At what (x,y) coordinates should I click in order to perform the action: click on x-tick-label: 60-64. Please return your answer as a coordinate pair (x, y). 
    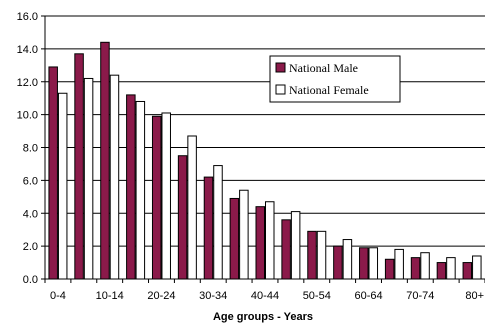
    Looking at the image, I should click on (368, 296).